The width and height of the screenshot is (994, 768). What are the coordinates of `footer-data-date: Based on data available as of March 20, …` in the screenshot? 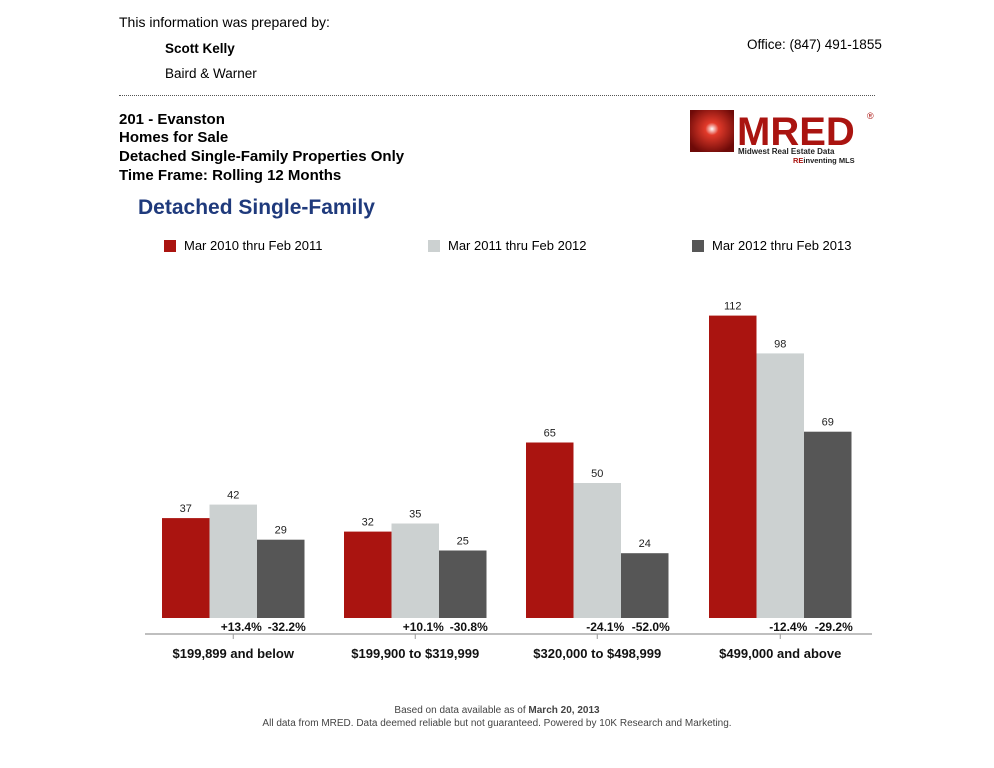 It's located at (497, 710).